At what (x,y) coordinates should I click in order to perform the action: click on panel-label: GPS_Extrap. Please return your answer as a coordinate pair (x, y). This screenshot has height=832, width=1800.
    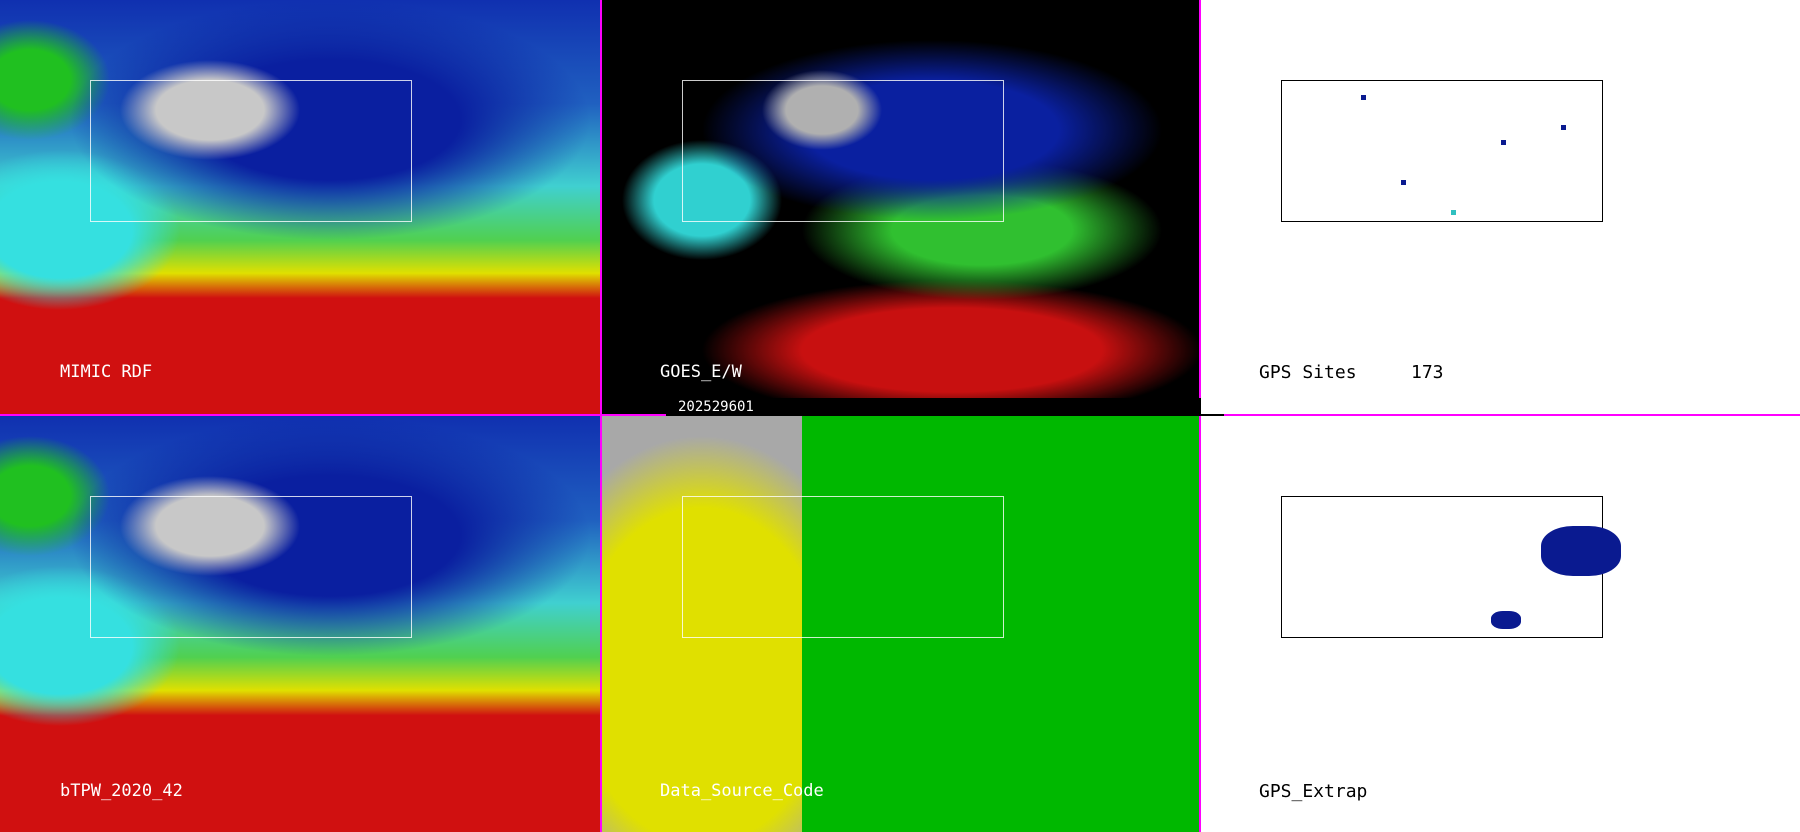
    Looking at the image, I should click on (1313, 791).